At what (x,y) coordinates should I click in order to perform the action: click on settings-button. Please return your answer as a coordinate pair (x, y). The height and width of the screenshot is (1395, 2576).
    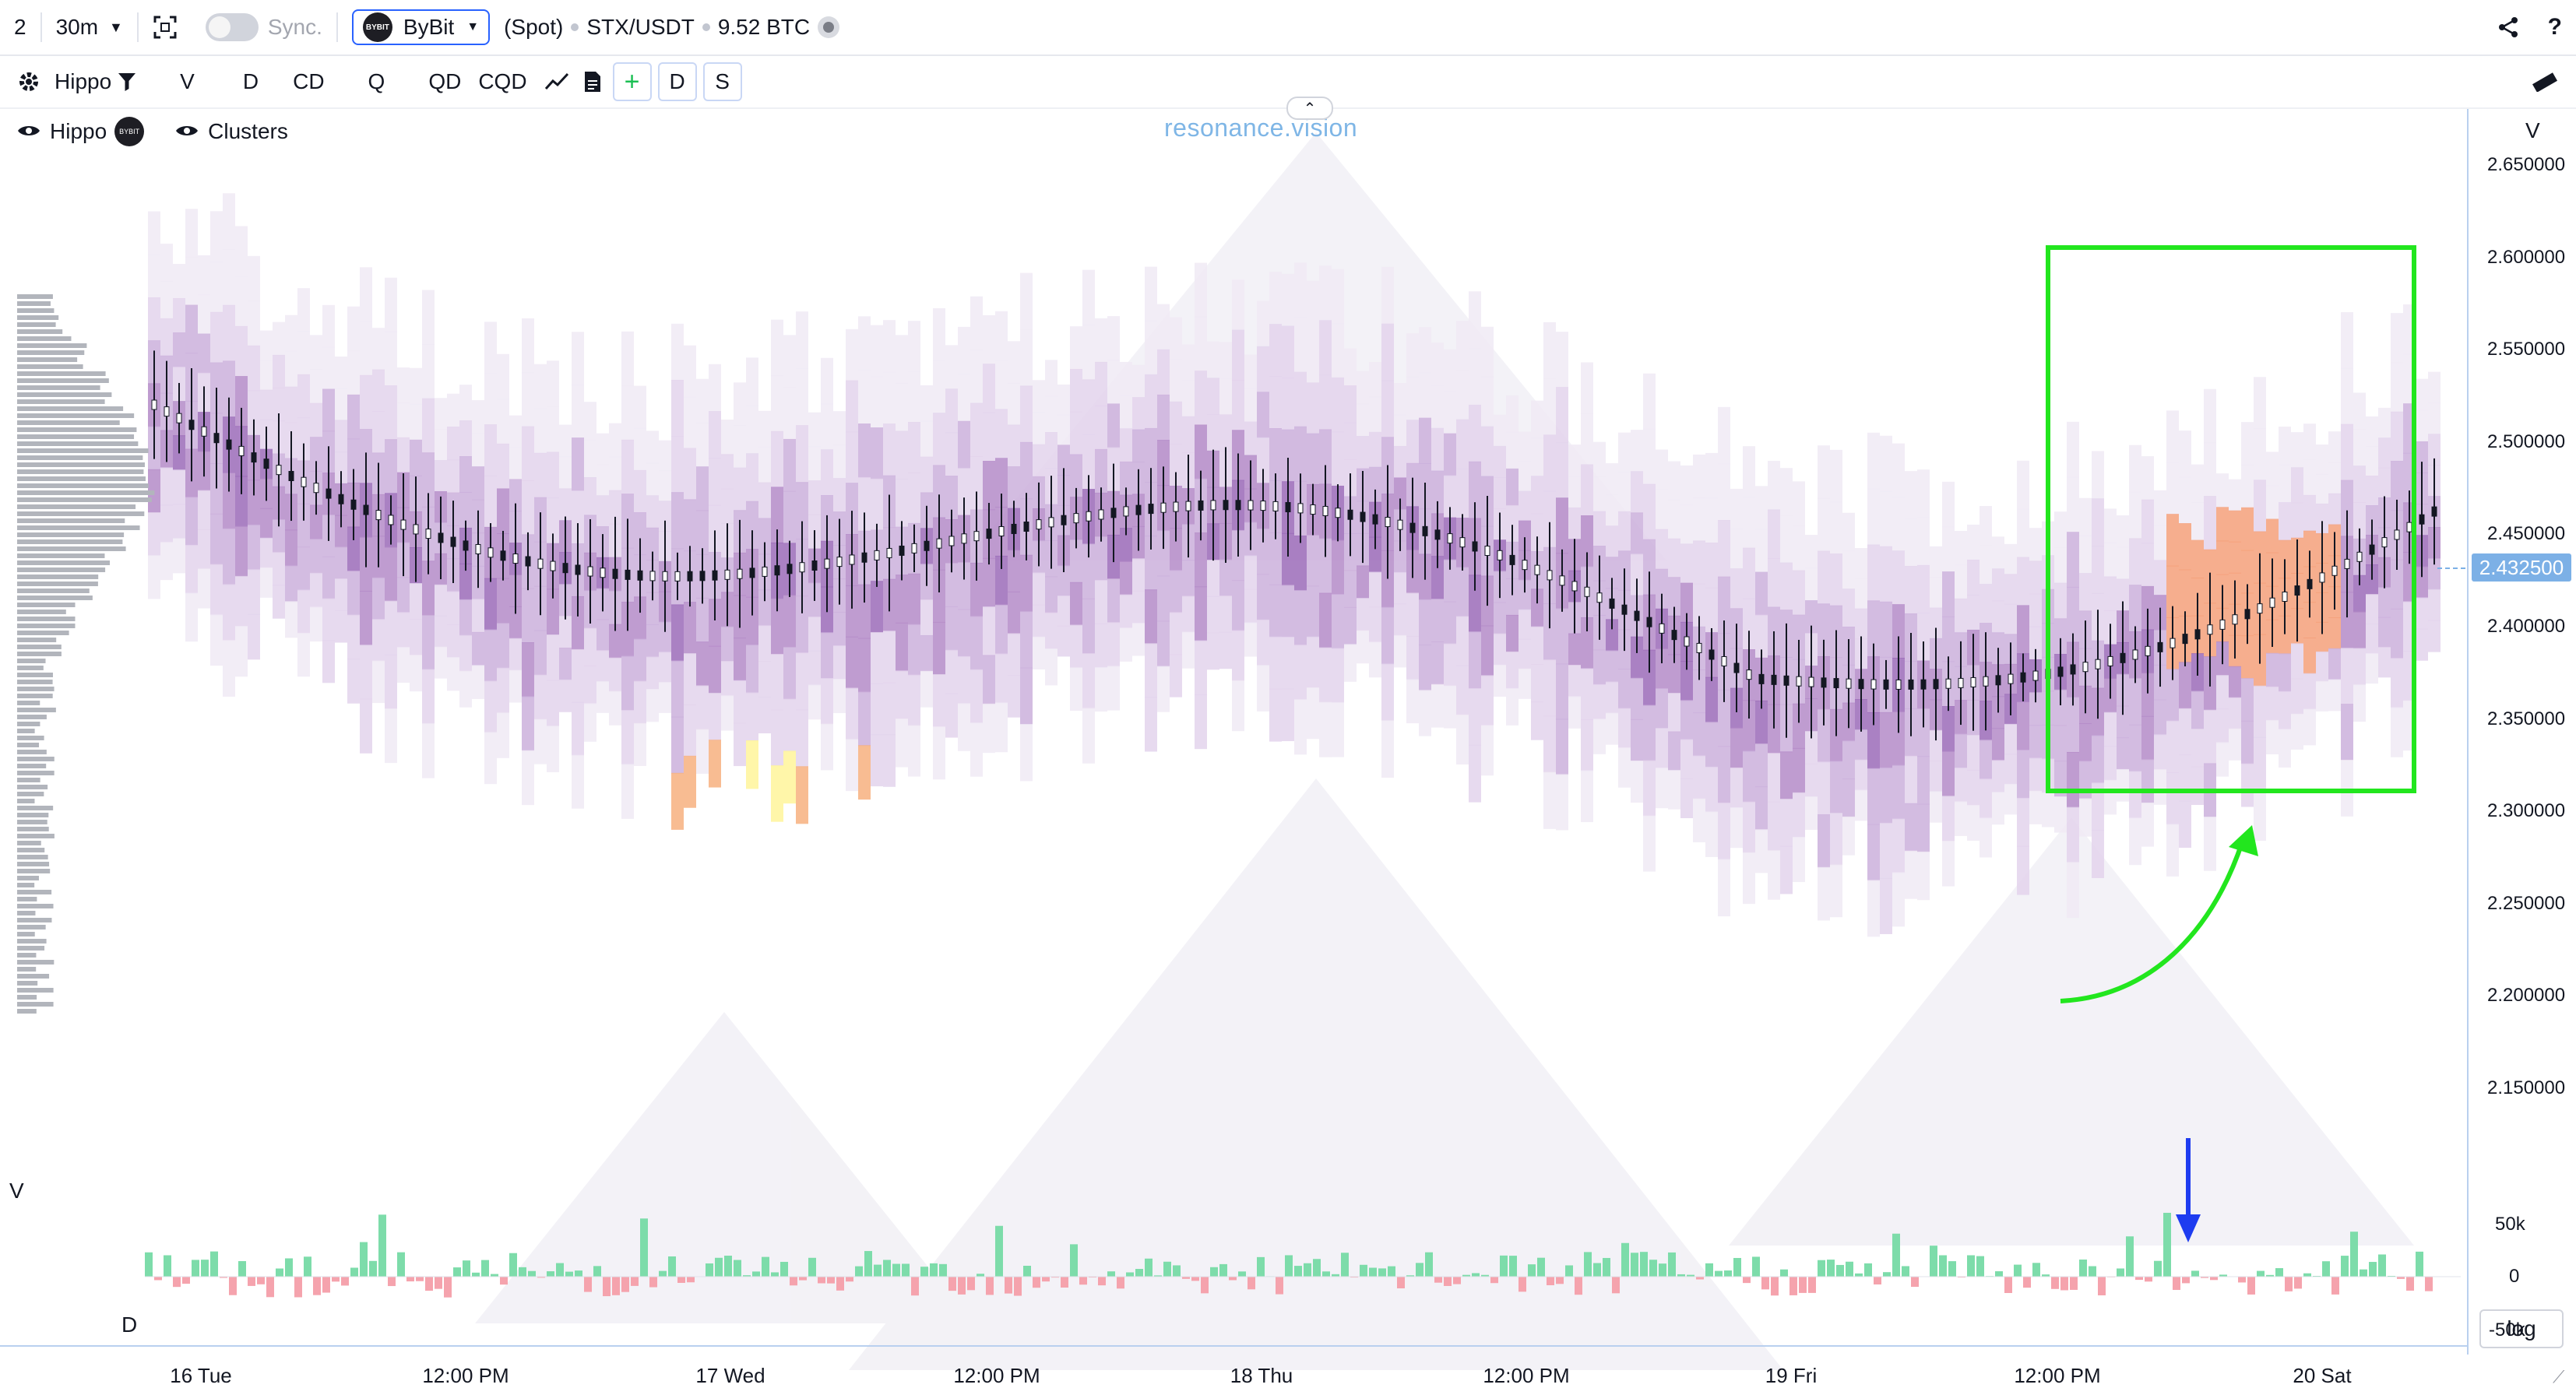
    Looking at the image, I should click on (25, 81).